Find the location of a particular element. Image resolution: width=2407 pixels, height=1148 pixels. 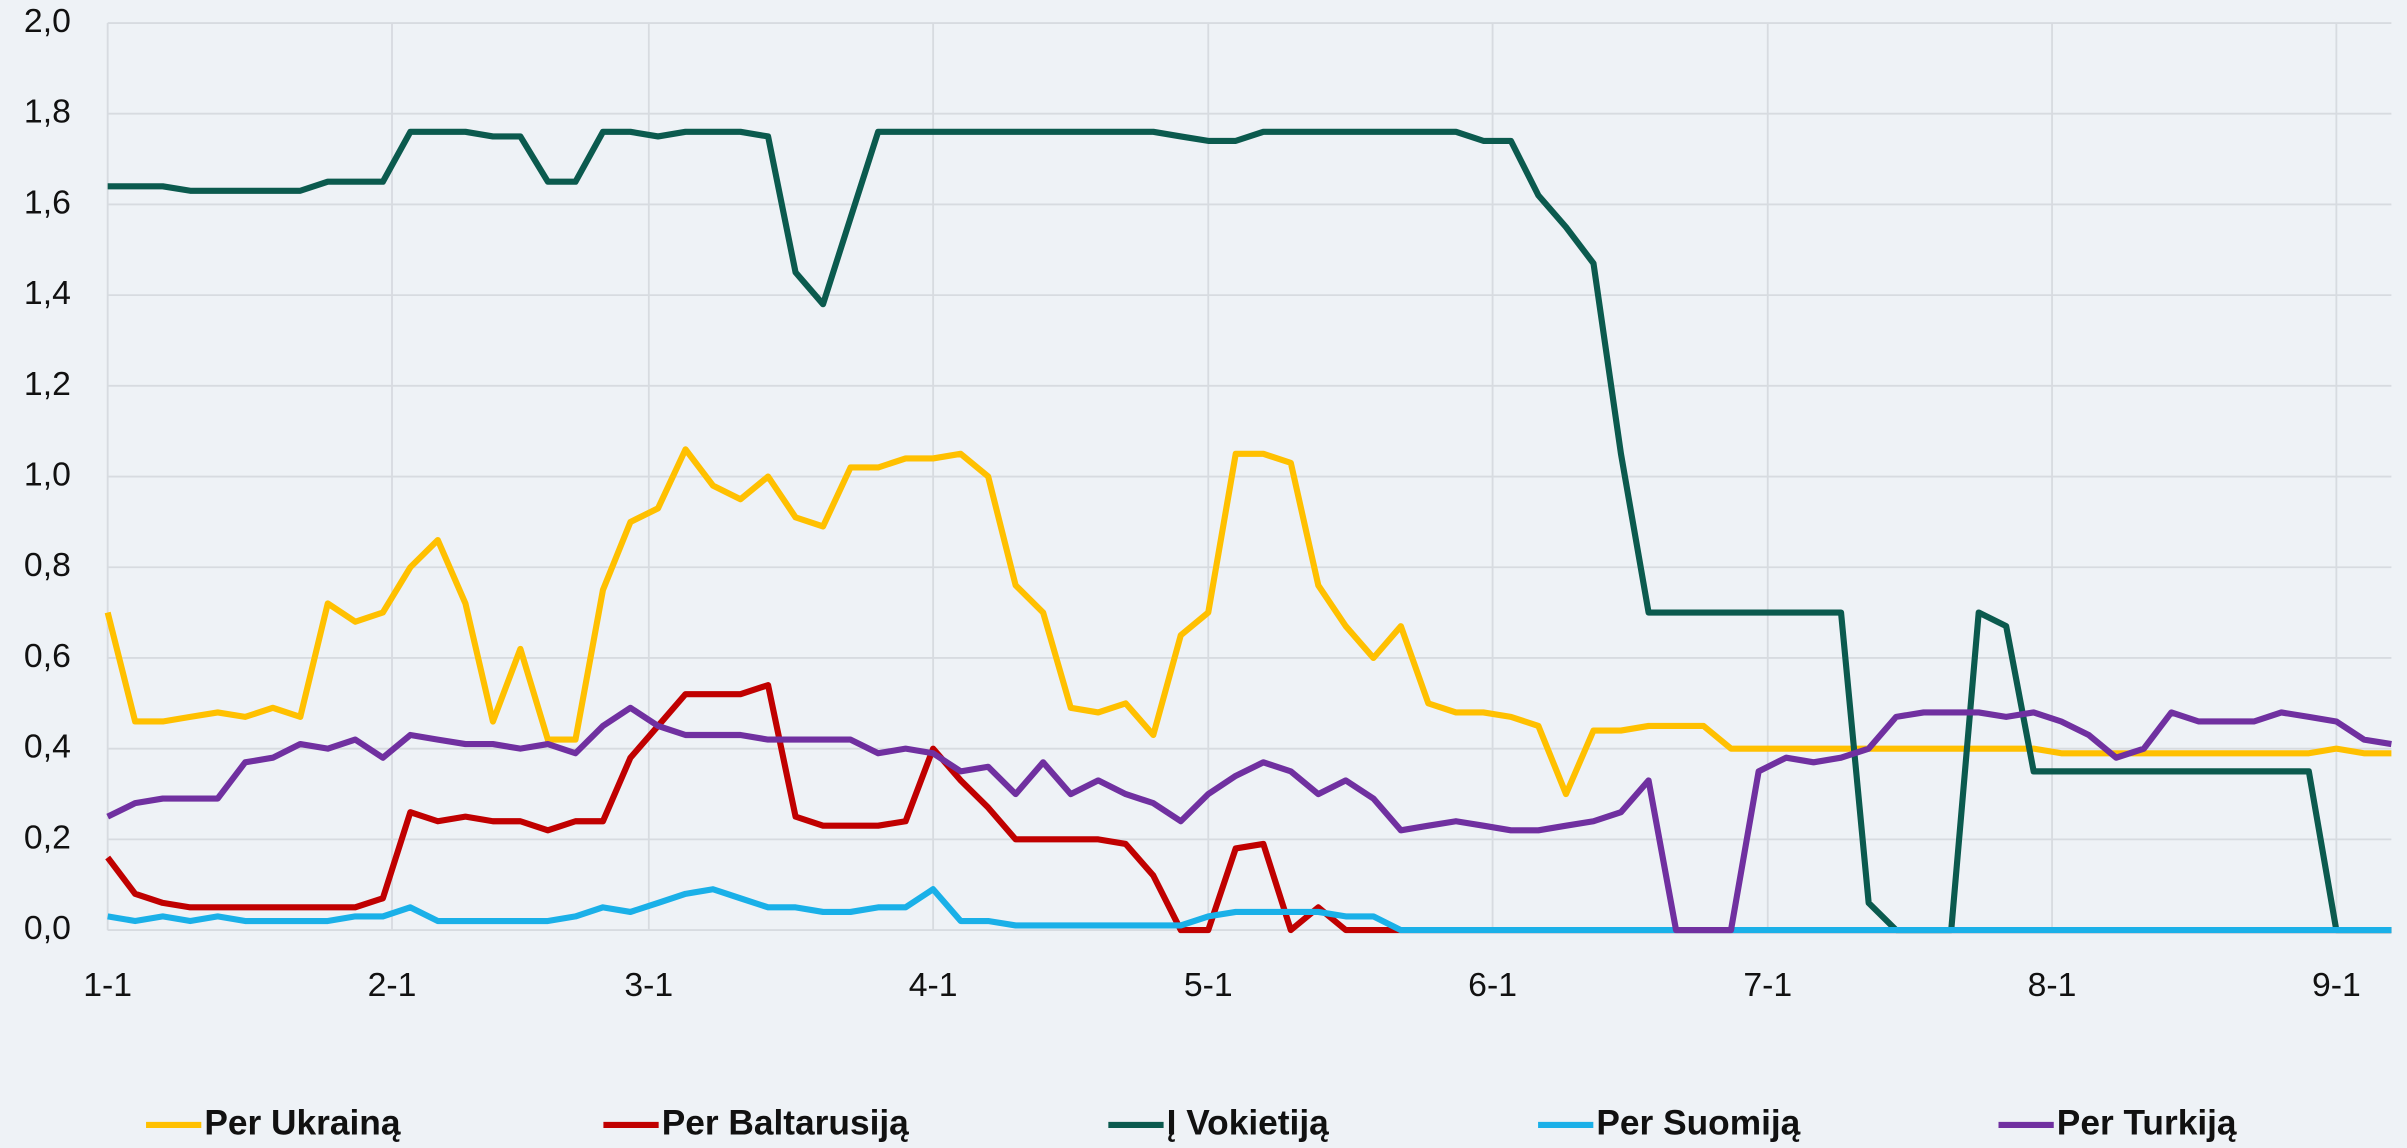

x-tick-label: 6-1 is located at coordinates (1492, 985).